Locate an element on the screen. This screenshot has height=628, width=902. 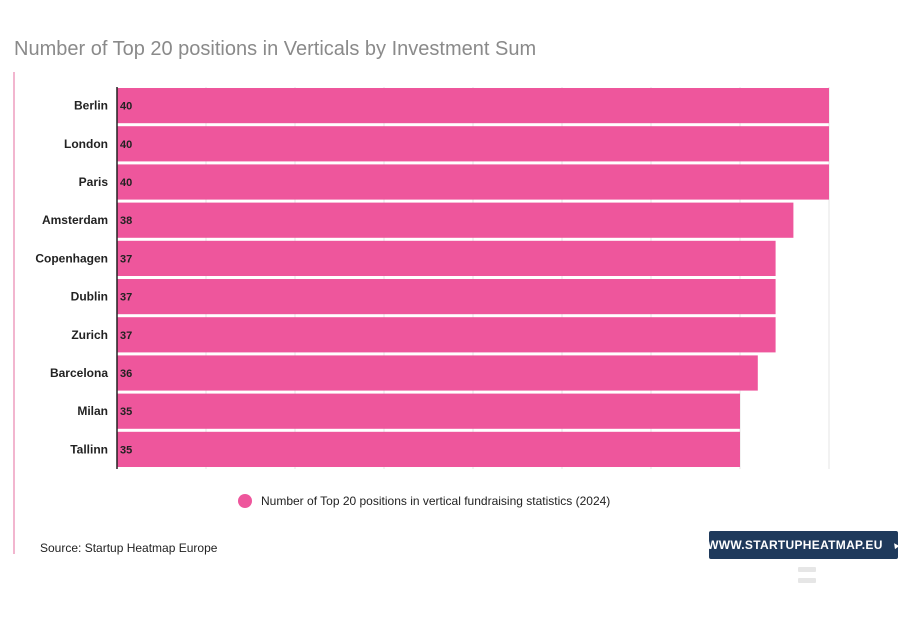
legend-swatch is located at coordinates (245, 501).